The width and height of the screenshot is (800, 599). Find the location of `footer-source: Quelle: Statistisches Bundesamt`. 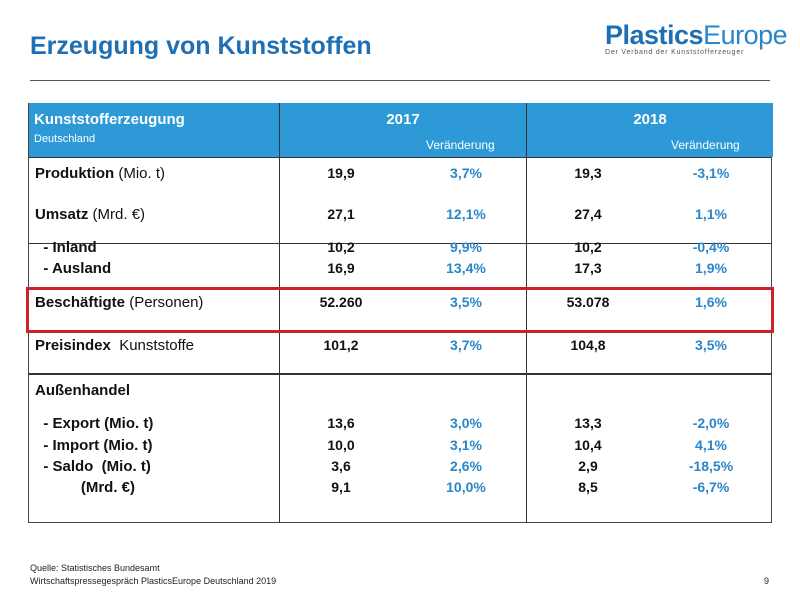

footer-source: Quelle: Statistisches Bundesamt is located at coordinates (95, 568).